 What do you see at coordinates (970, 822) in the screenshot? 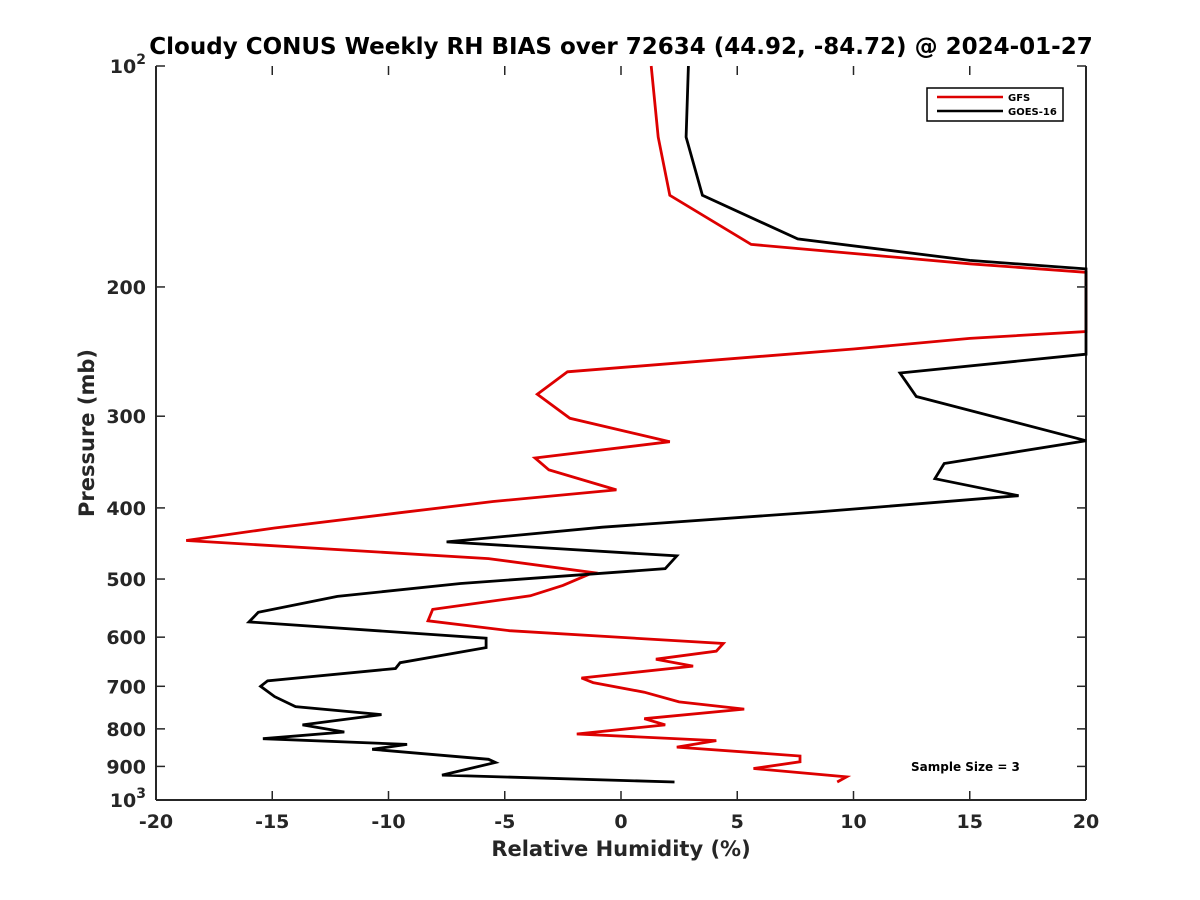
I see `x-tick-label: 15` at bounding box center [970, 822].